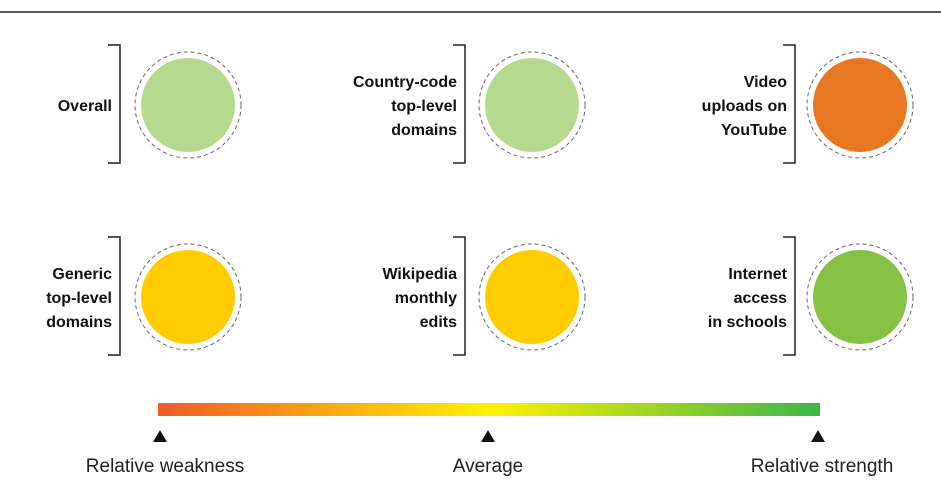  I want to click on scale-label: Relative strength, so click(822, 466).